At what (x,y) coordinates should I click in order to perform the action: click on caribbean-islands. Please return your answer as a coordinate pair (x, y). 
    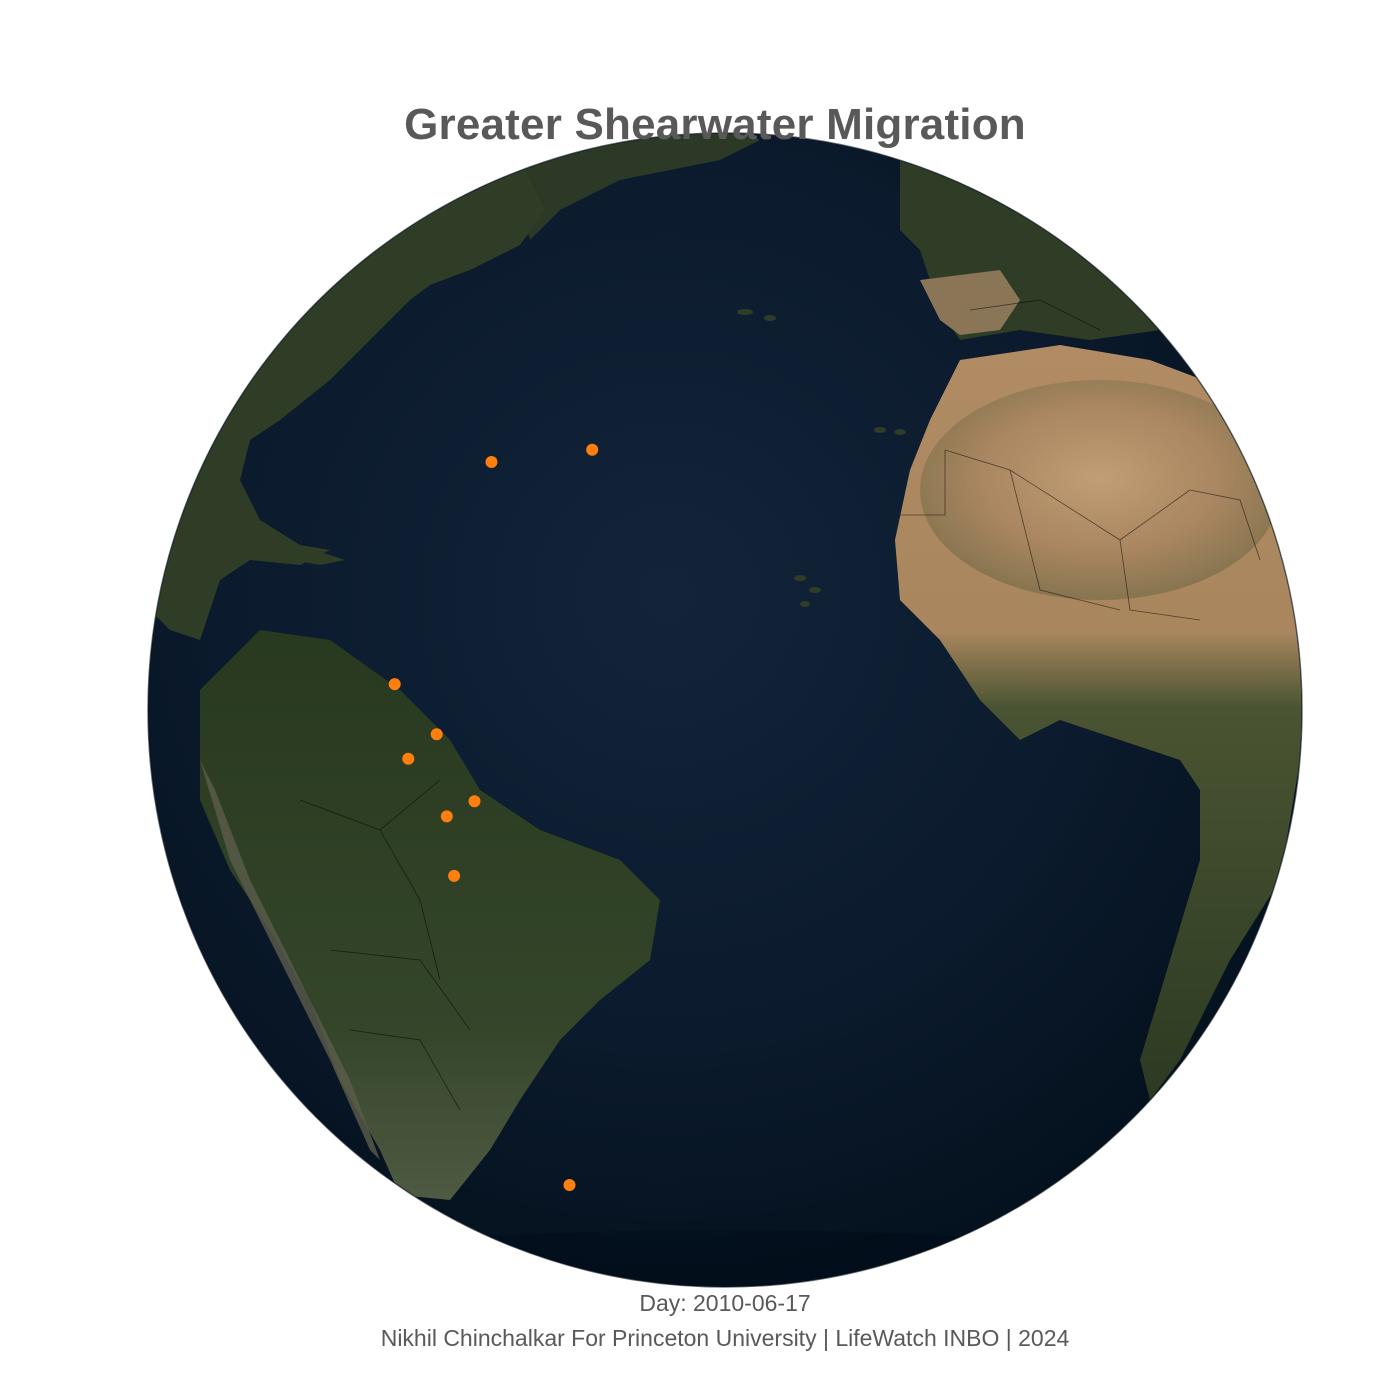
    Looking at the image, I should click on (300, 552).